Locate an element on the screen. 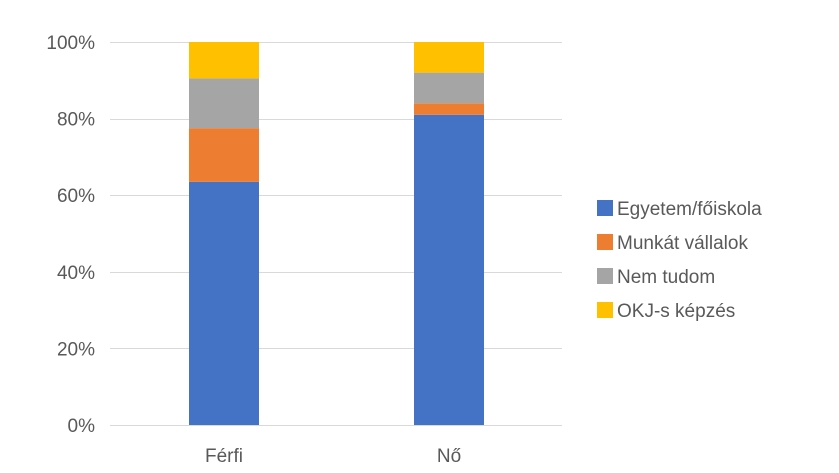  legend-label: Nem tudom is located at coordinates (666, 277).